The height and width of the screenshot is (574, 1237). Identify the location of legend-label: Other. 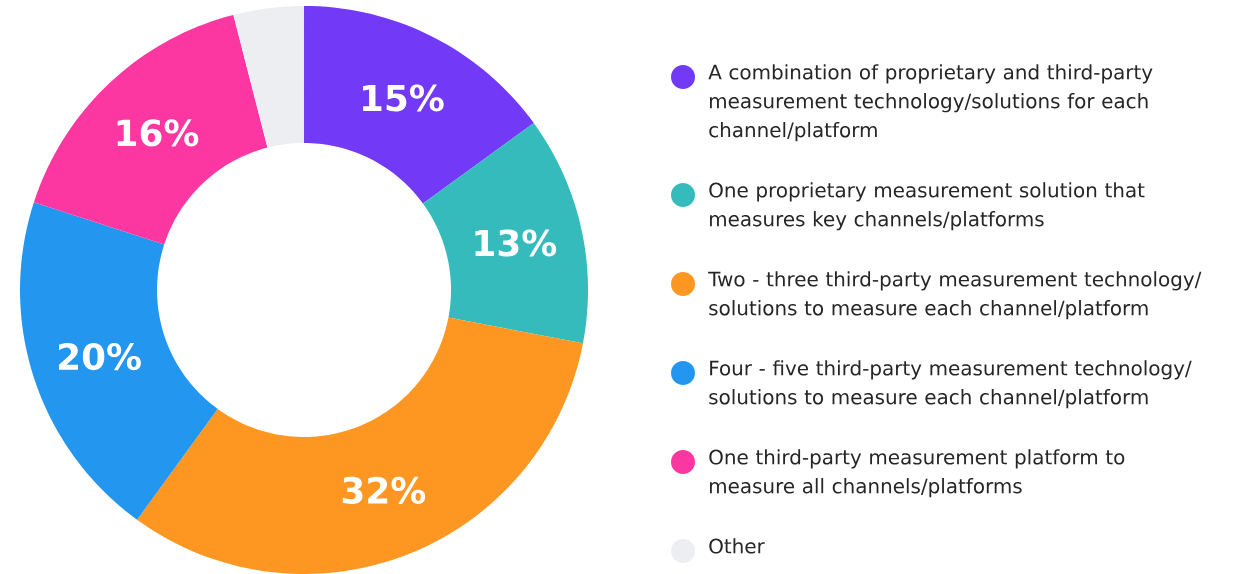
(737, 546).